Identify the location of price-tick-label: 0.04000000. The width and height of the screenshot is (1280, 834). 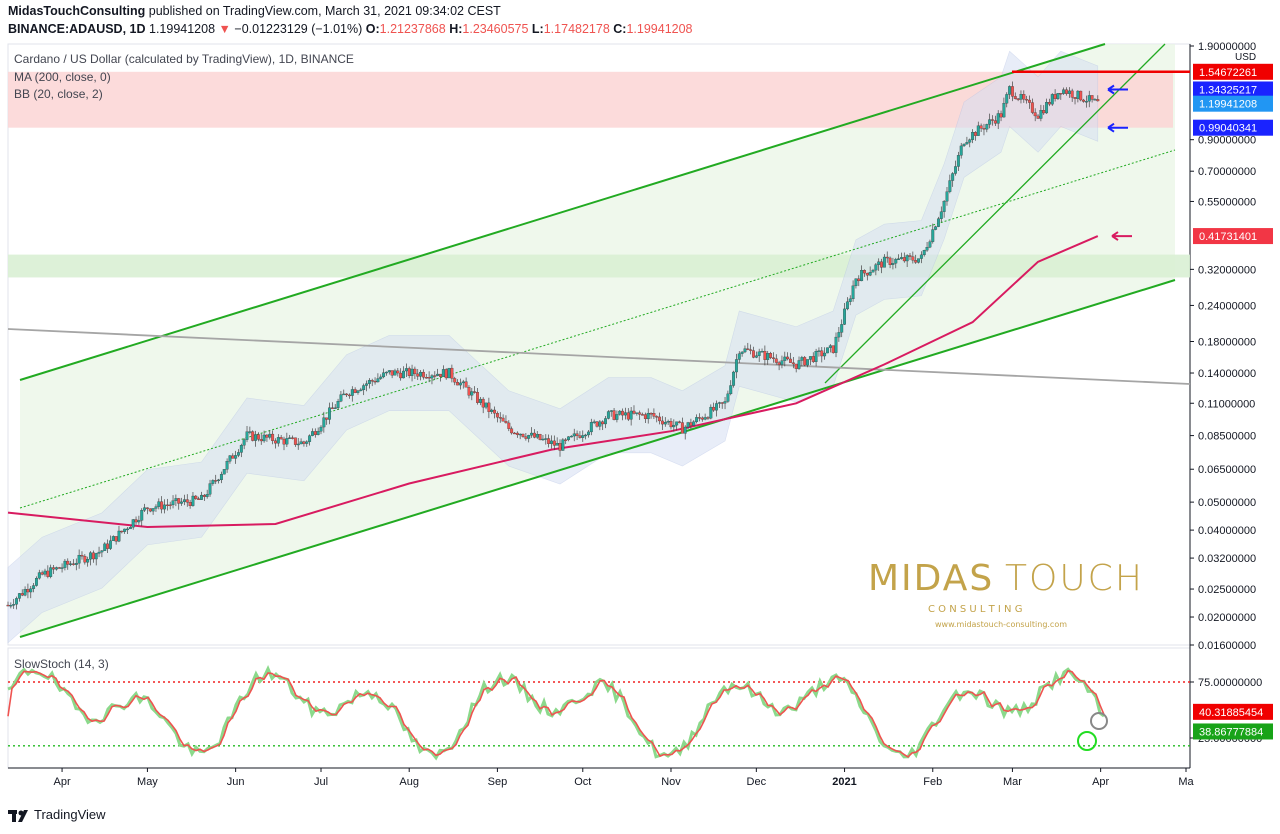
(1227, 531).